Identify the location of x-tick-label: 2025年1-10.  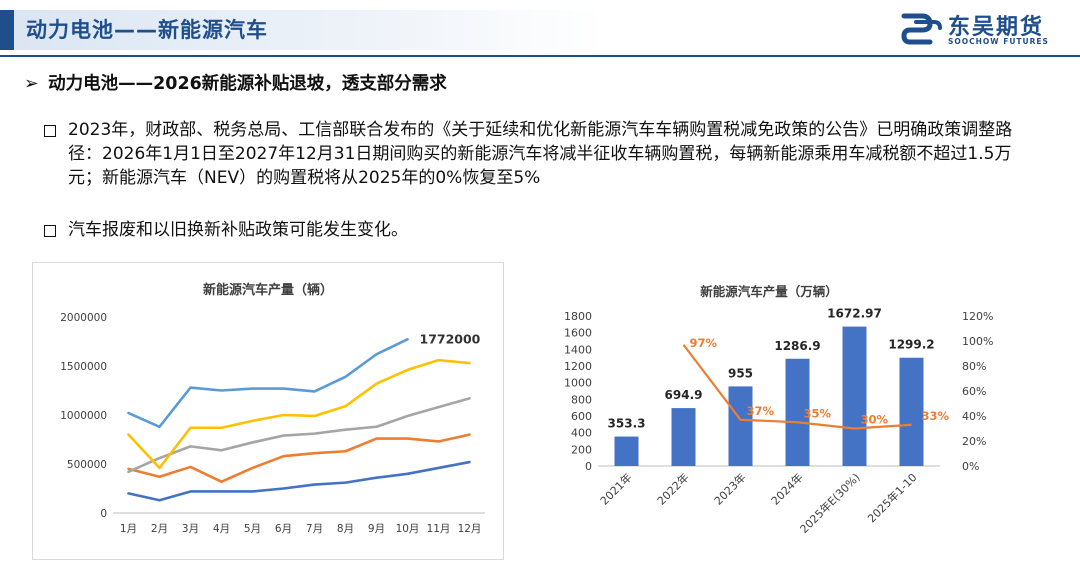
(891, 497).